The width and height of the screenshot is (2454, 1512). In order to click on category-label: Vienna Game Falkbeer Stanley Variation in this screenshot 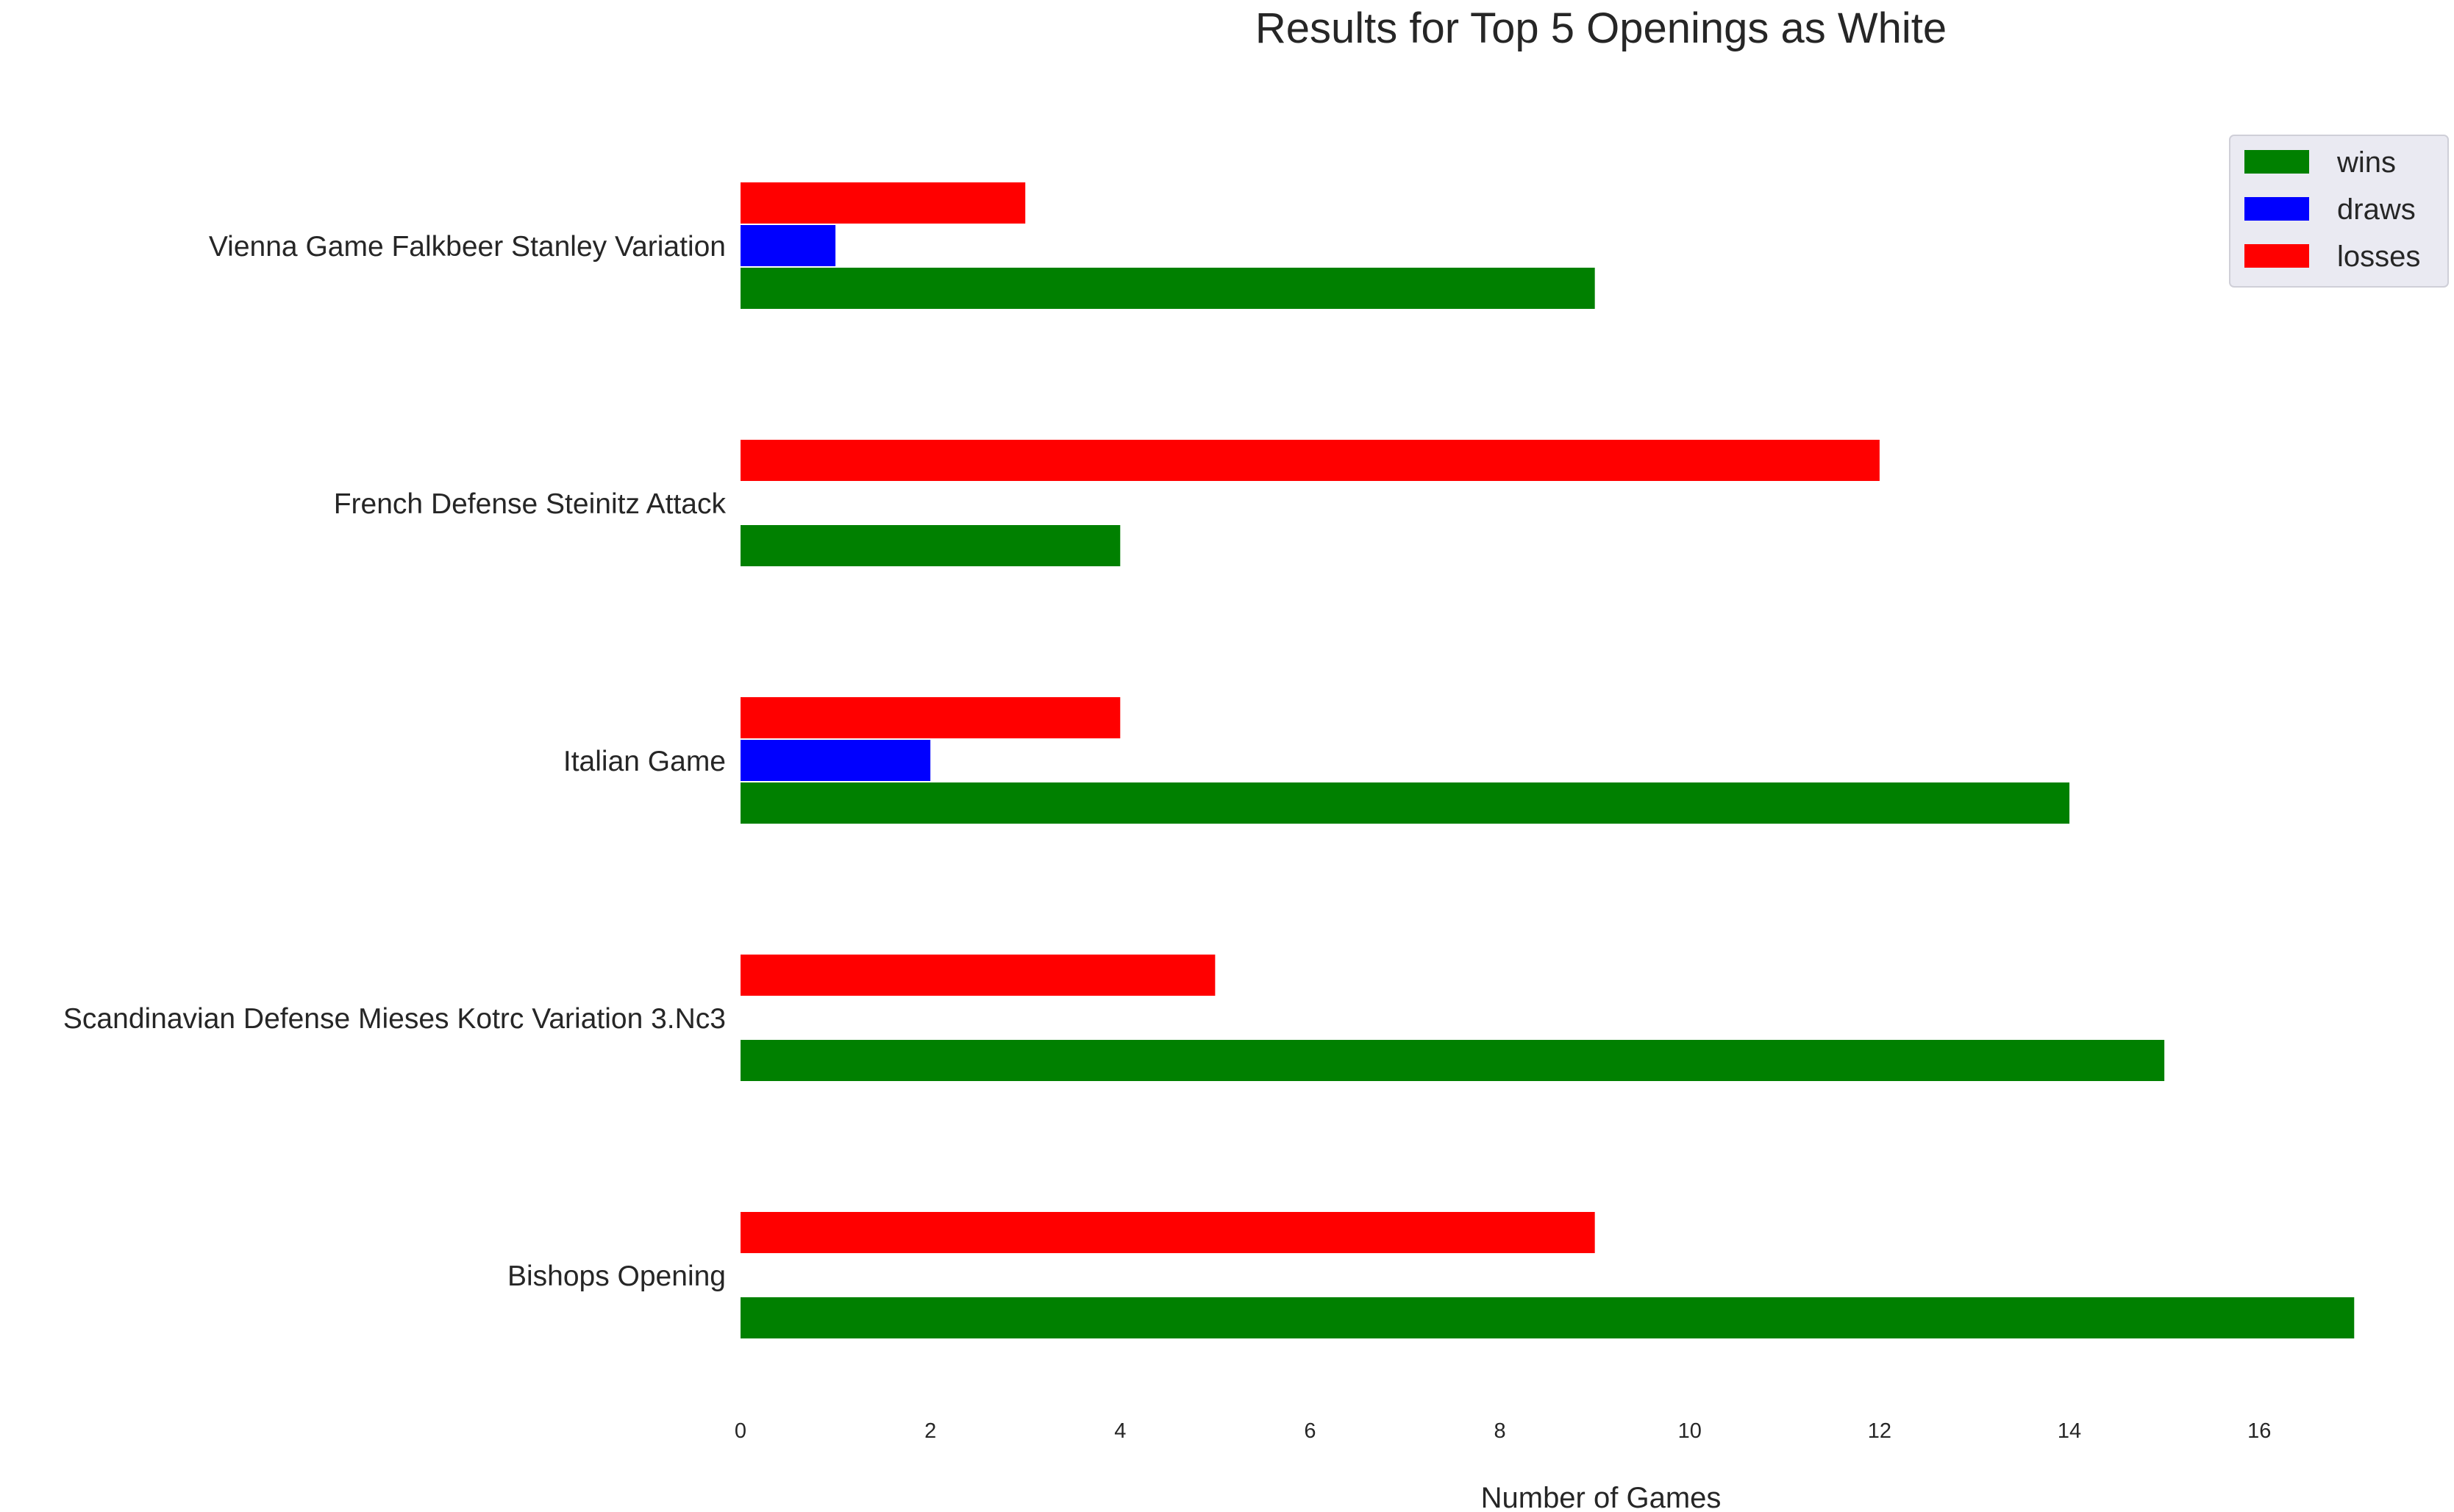, I will do `click(467, 247)`.